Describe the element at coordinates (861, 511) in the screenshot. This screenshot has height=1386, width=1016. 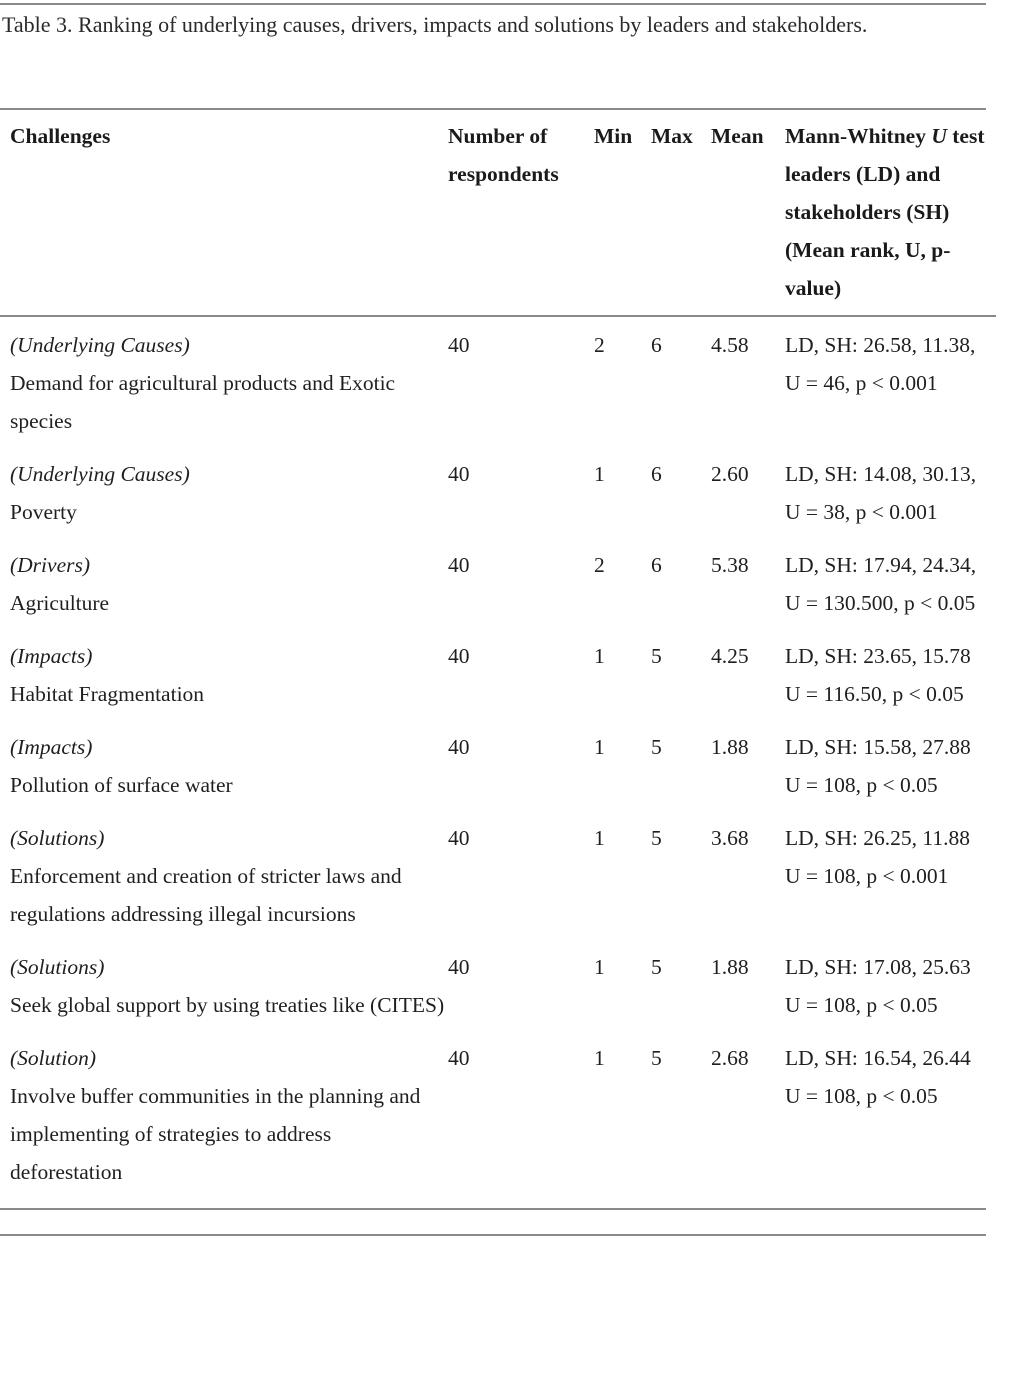
I see `stats-line-2: U = 38, p < 0.001` at that location.